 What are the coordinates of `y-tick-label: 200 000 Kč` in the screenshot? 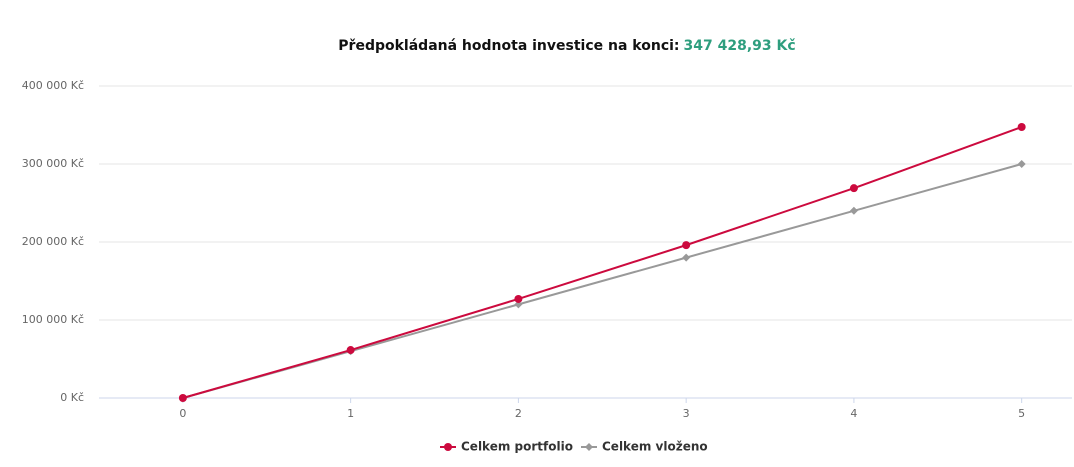 It's located at (53, 241).